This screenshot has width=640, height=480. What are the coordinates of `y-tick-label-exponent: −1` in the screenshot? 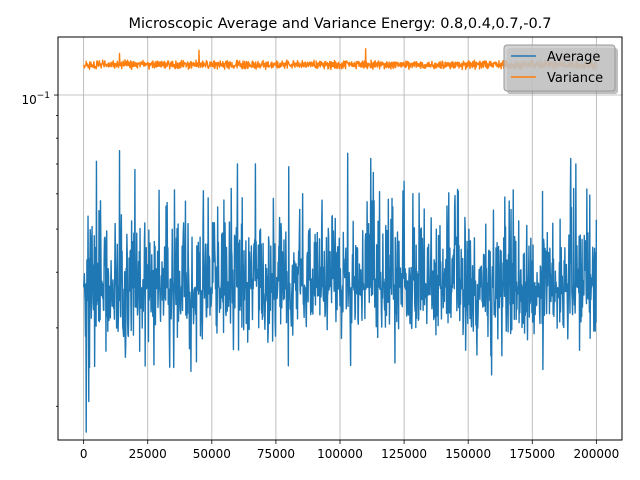 It's located at (43, 96).